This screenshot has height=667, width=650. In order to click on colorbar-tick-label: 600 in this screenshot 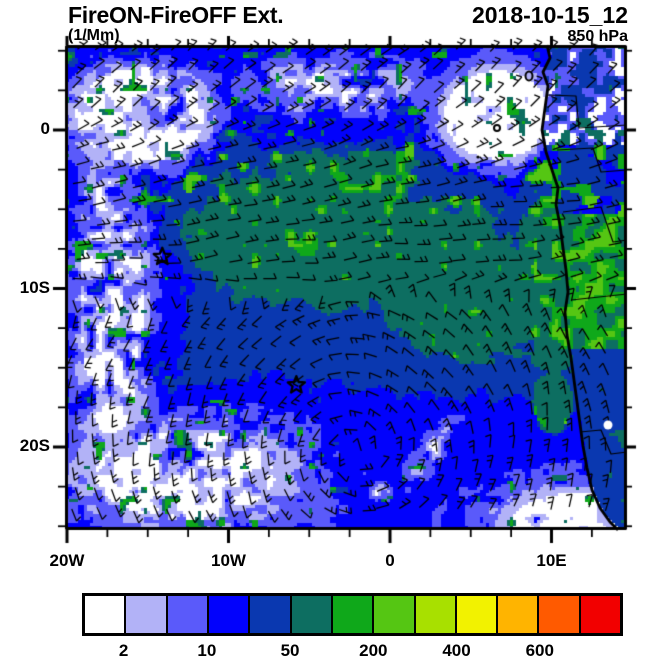, I will do `click(539, 650)`.